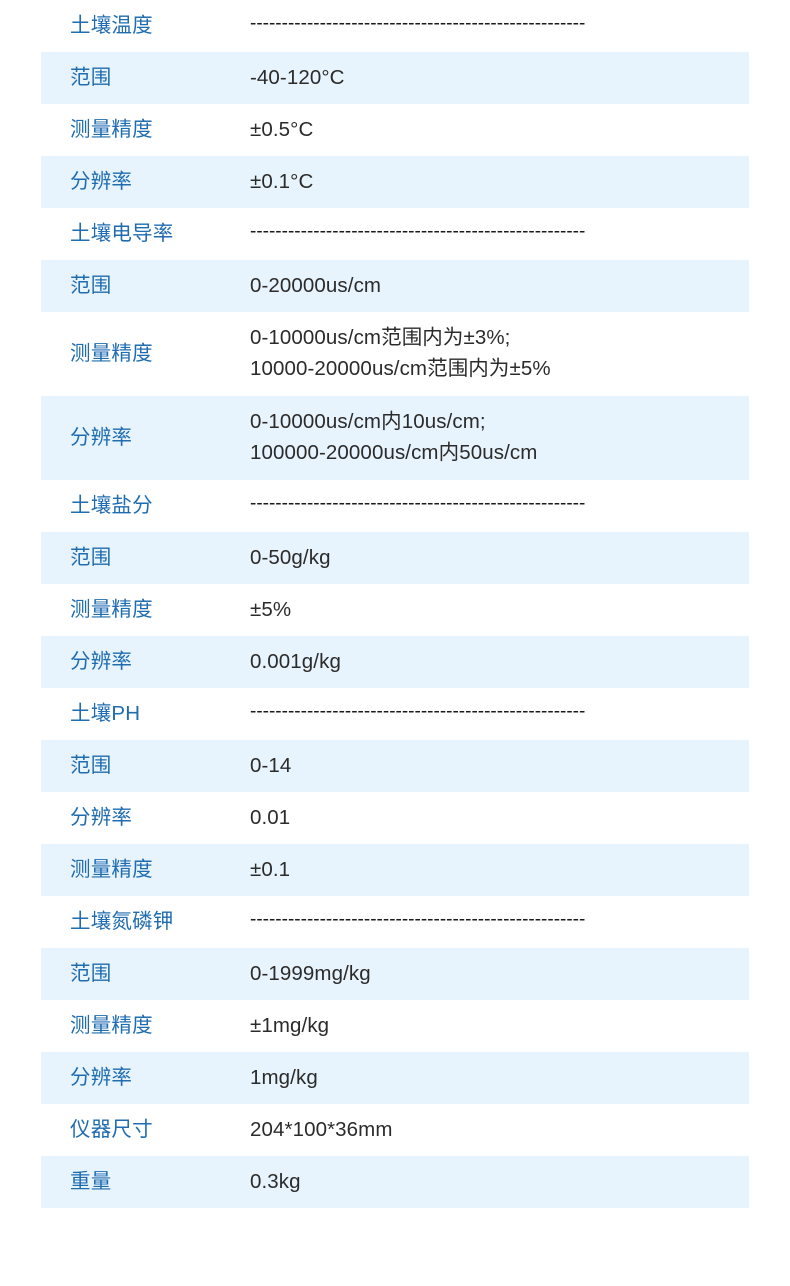 This screenshot has height=1286, width=790. Describe the element at coordinates (395, 974) in the screenshot. I see `spec-row: 范围 0-1999mg/kg` at that location.